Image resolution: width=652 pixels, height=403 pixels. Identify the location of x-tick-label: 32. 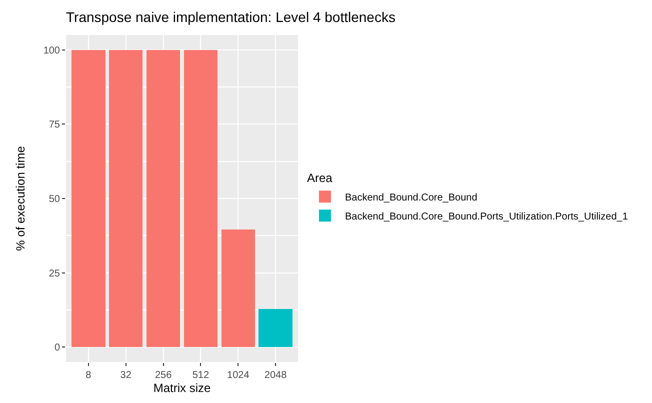
(126, 375).